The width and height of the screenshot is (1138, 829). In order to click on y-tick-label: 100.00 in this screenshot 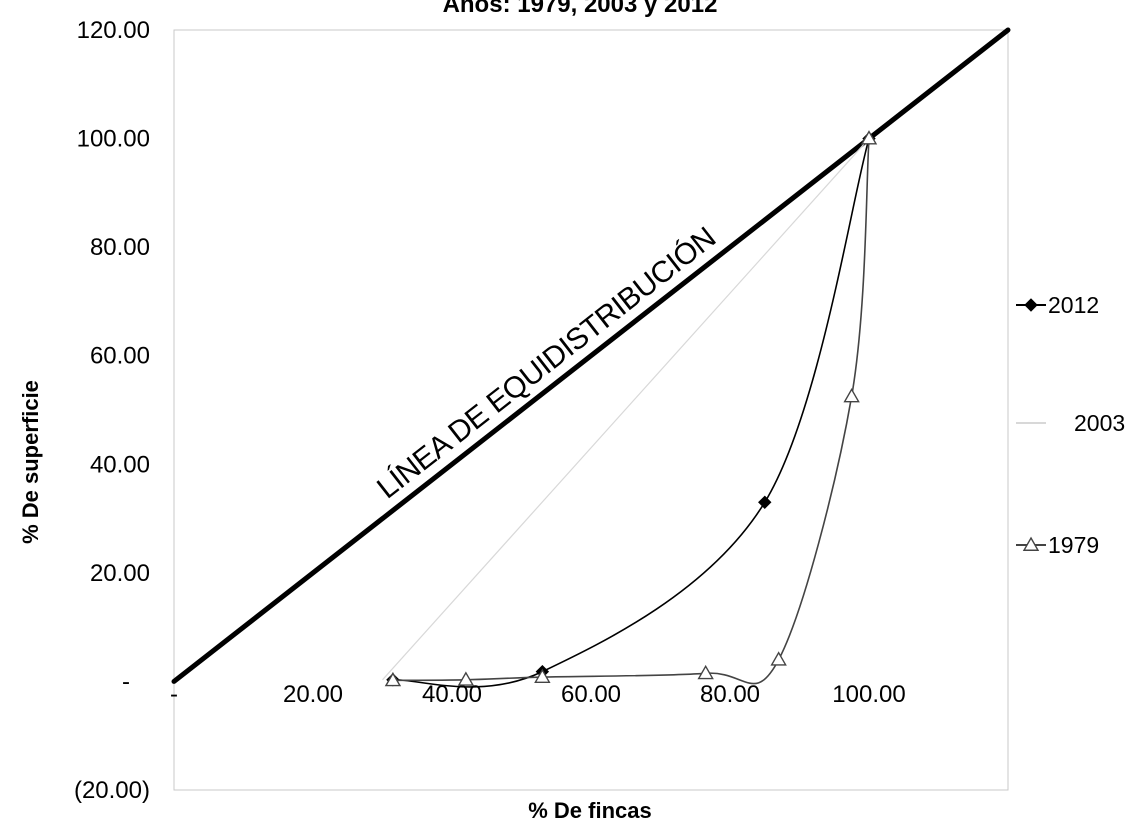, I will do `click(113, 139)`.